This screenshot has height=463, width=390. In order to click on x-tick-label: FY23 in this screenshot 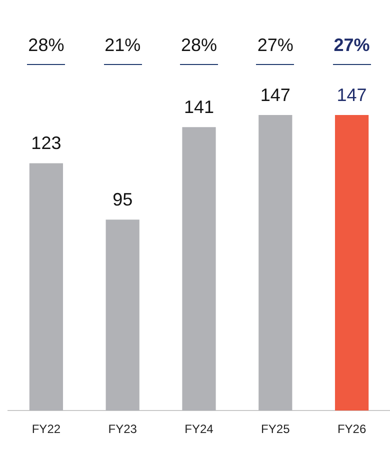, I will do `click(123, 429)`.